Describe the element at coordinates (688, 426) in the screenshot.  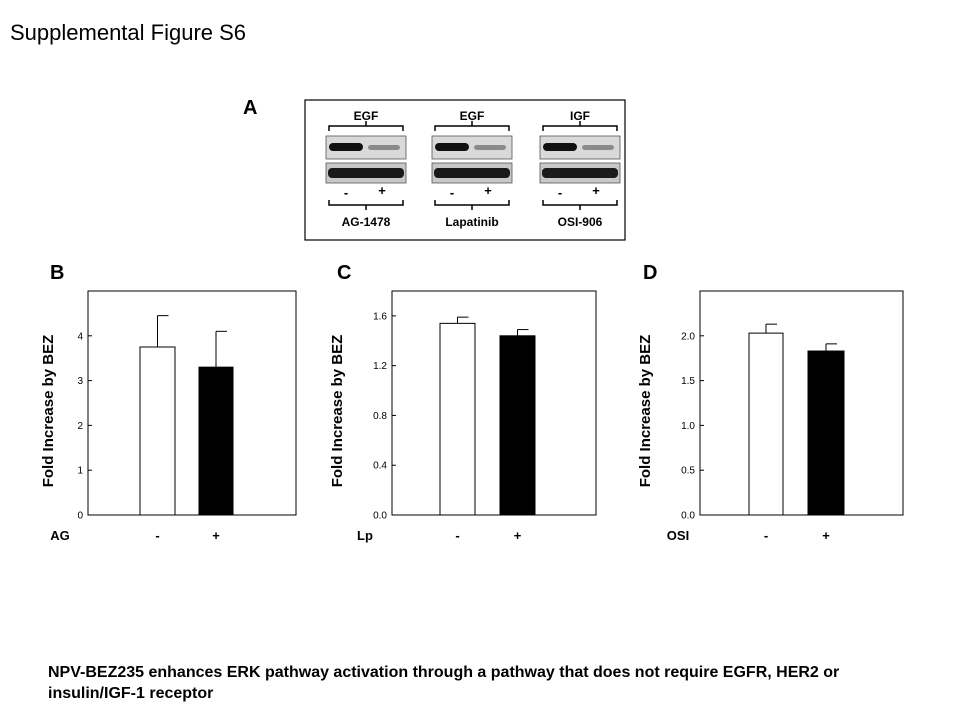
I see `y-tick-label: 1.0` at that location.